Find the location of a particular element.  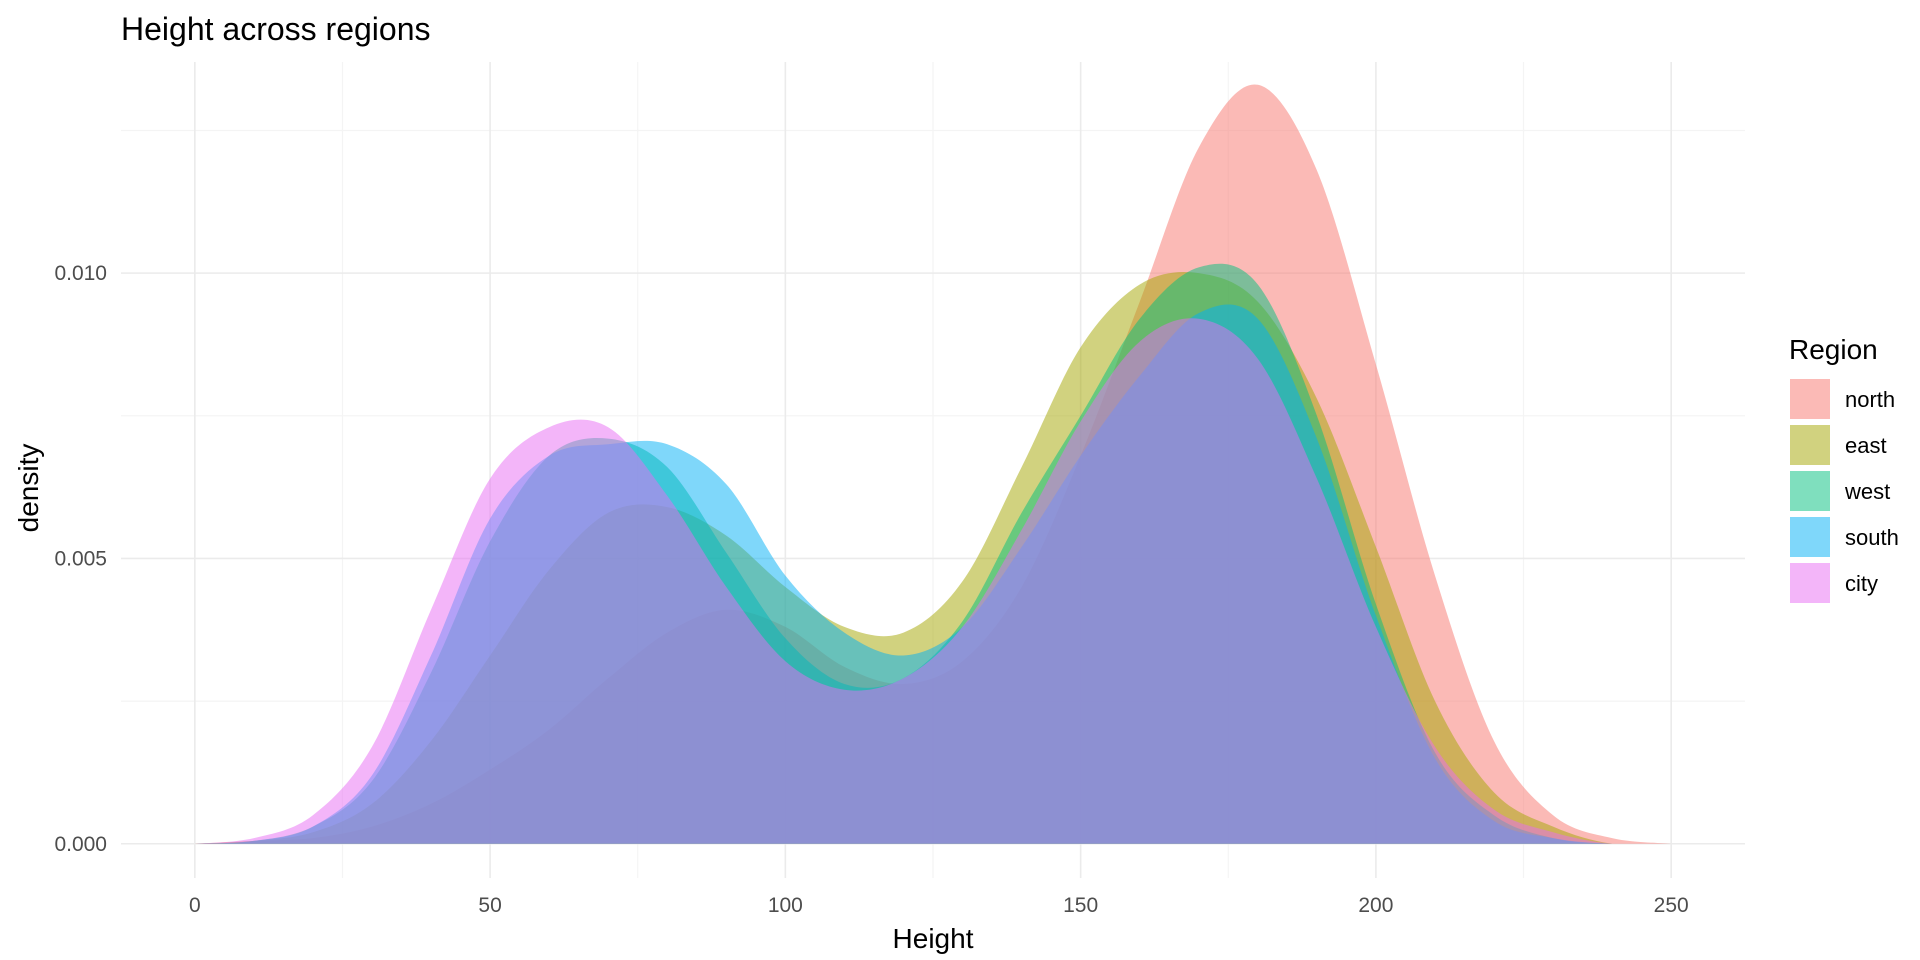

legend-key-city is located at coordinates (1810, 583).